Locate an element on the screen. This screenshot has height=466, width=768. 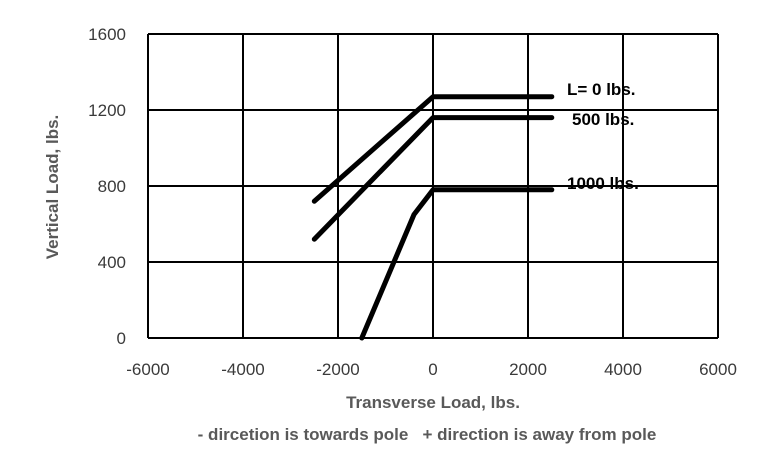
x-tick-label: -4000 is located at coordinates (242, 369).